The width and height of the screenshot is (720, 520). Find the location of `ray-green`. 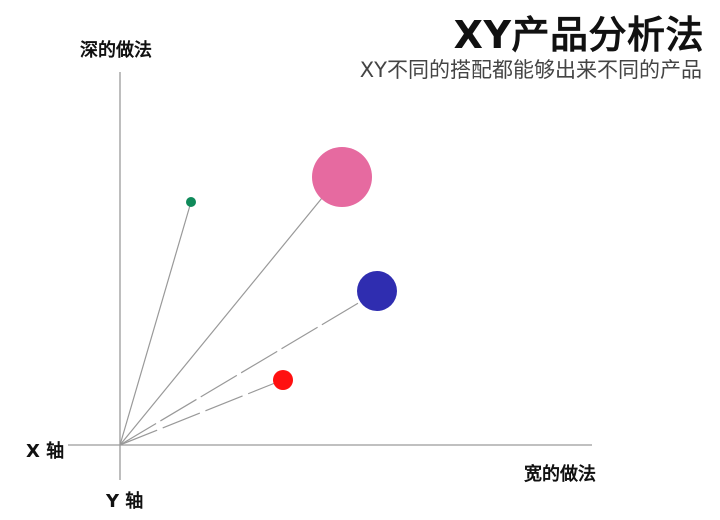

ray-green is located at coordinates (155, 323).